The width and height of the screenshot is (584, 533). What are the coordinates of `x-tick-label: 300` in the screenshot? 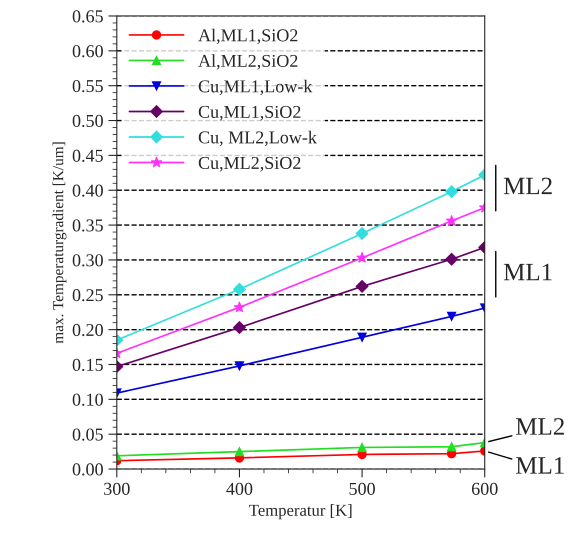 It's located at (117, 488).